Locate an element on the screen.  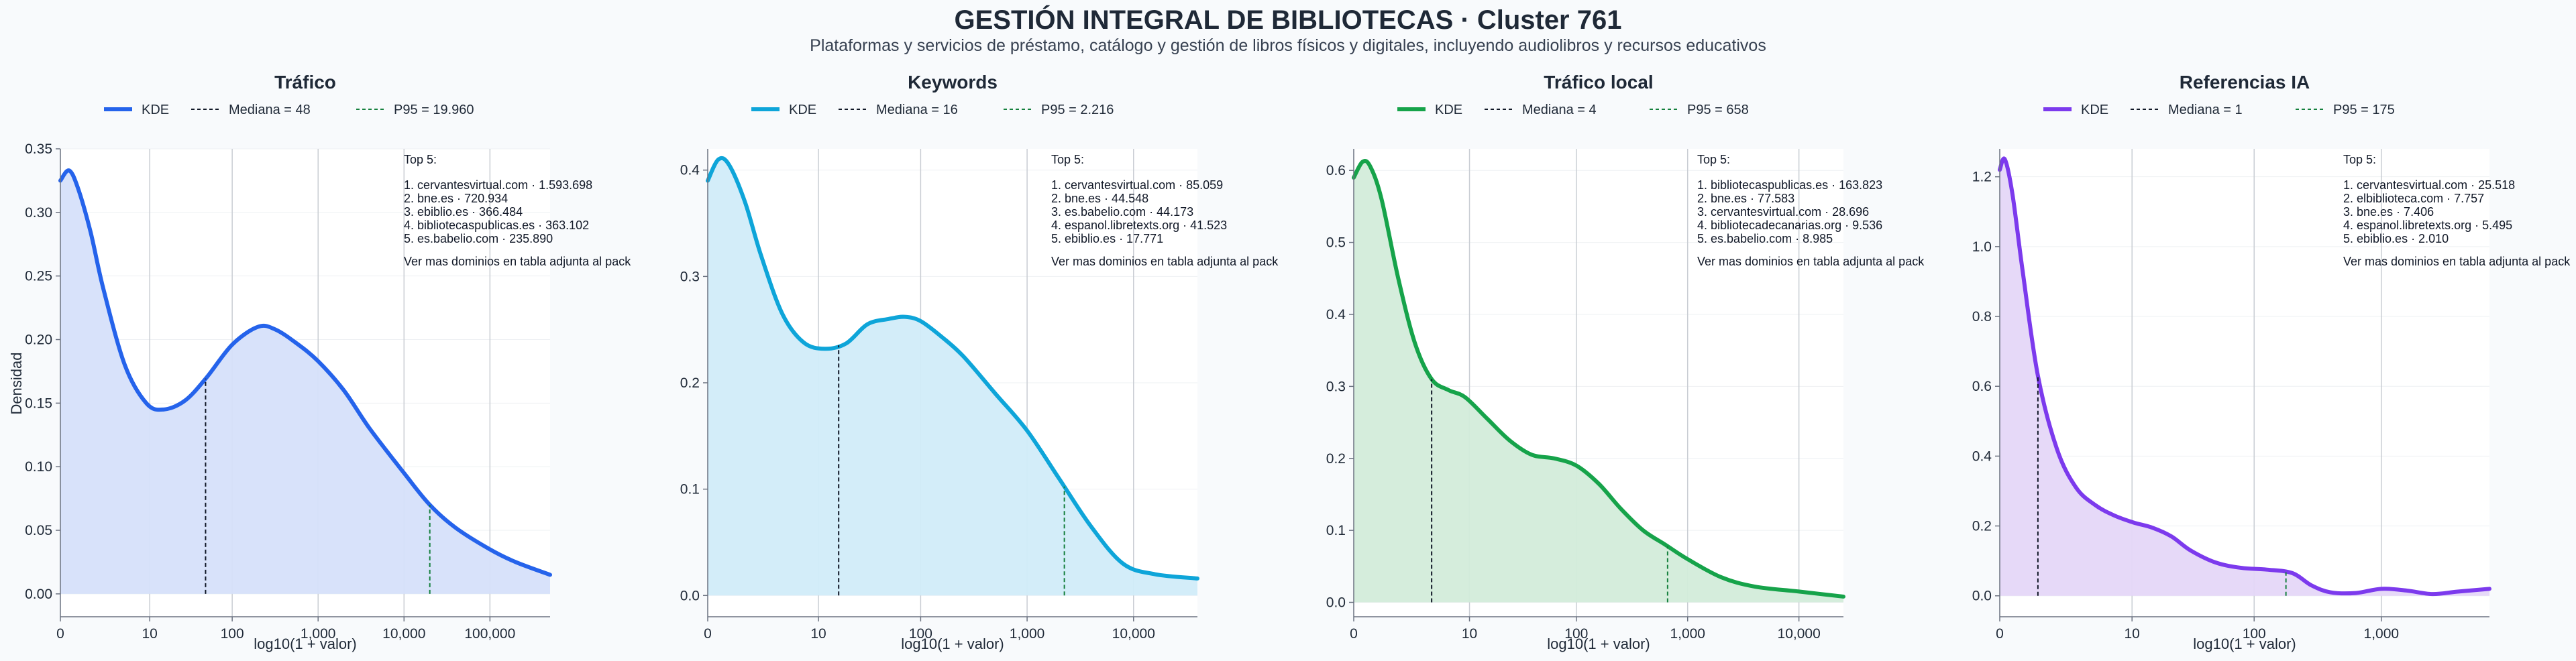
top5-item: 3. es.babelio.com · 44.173 is located at coordinates (1122, 212).